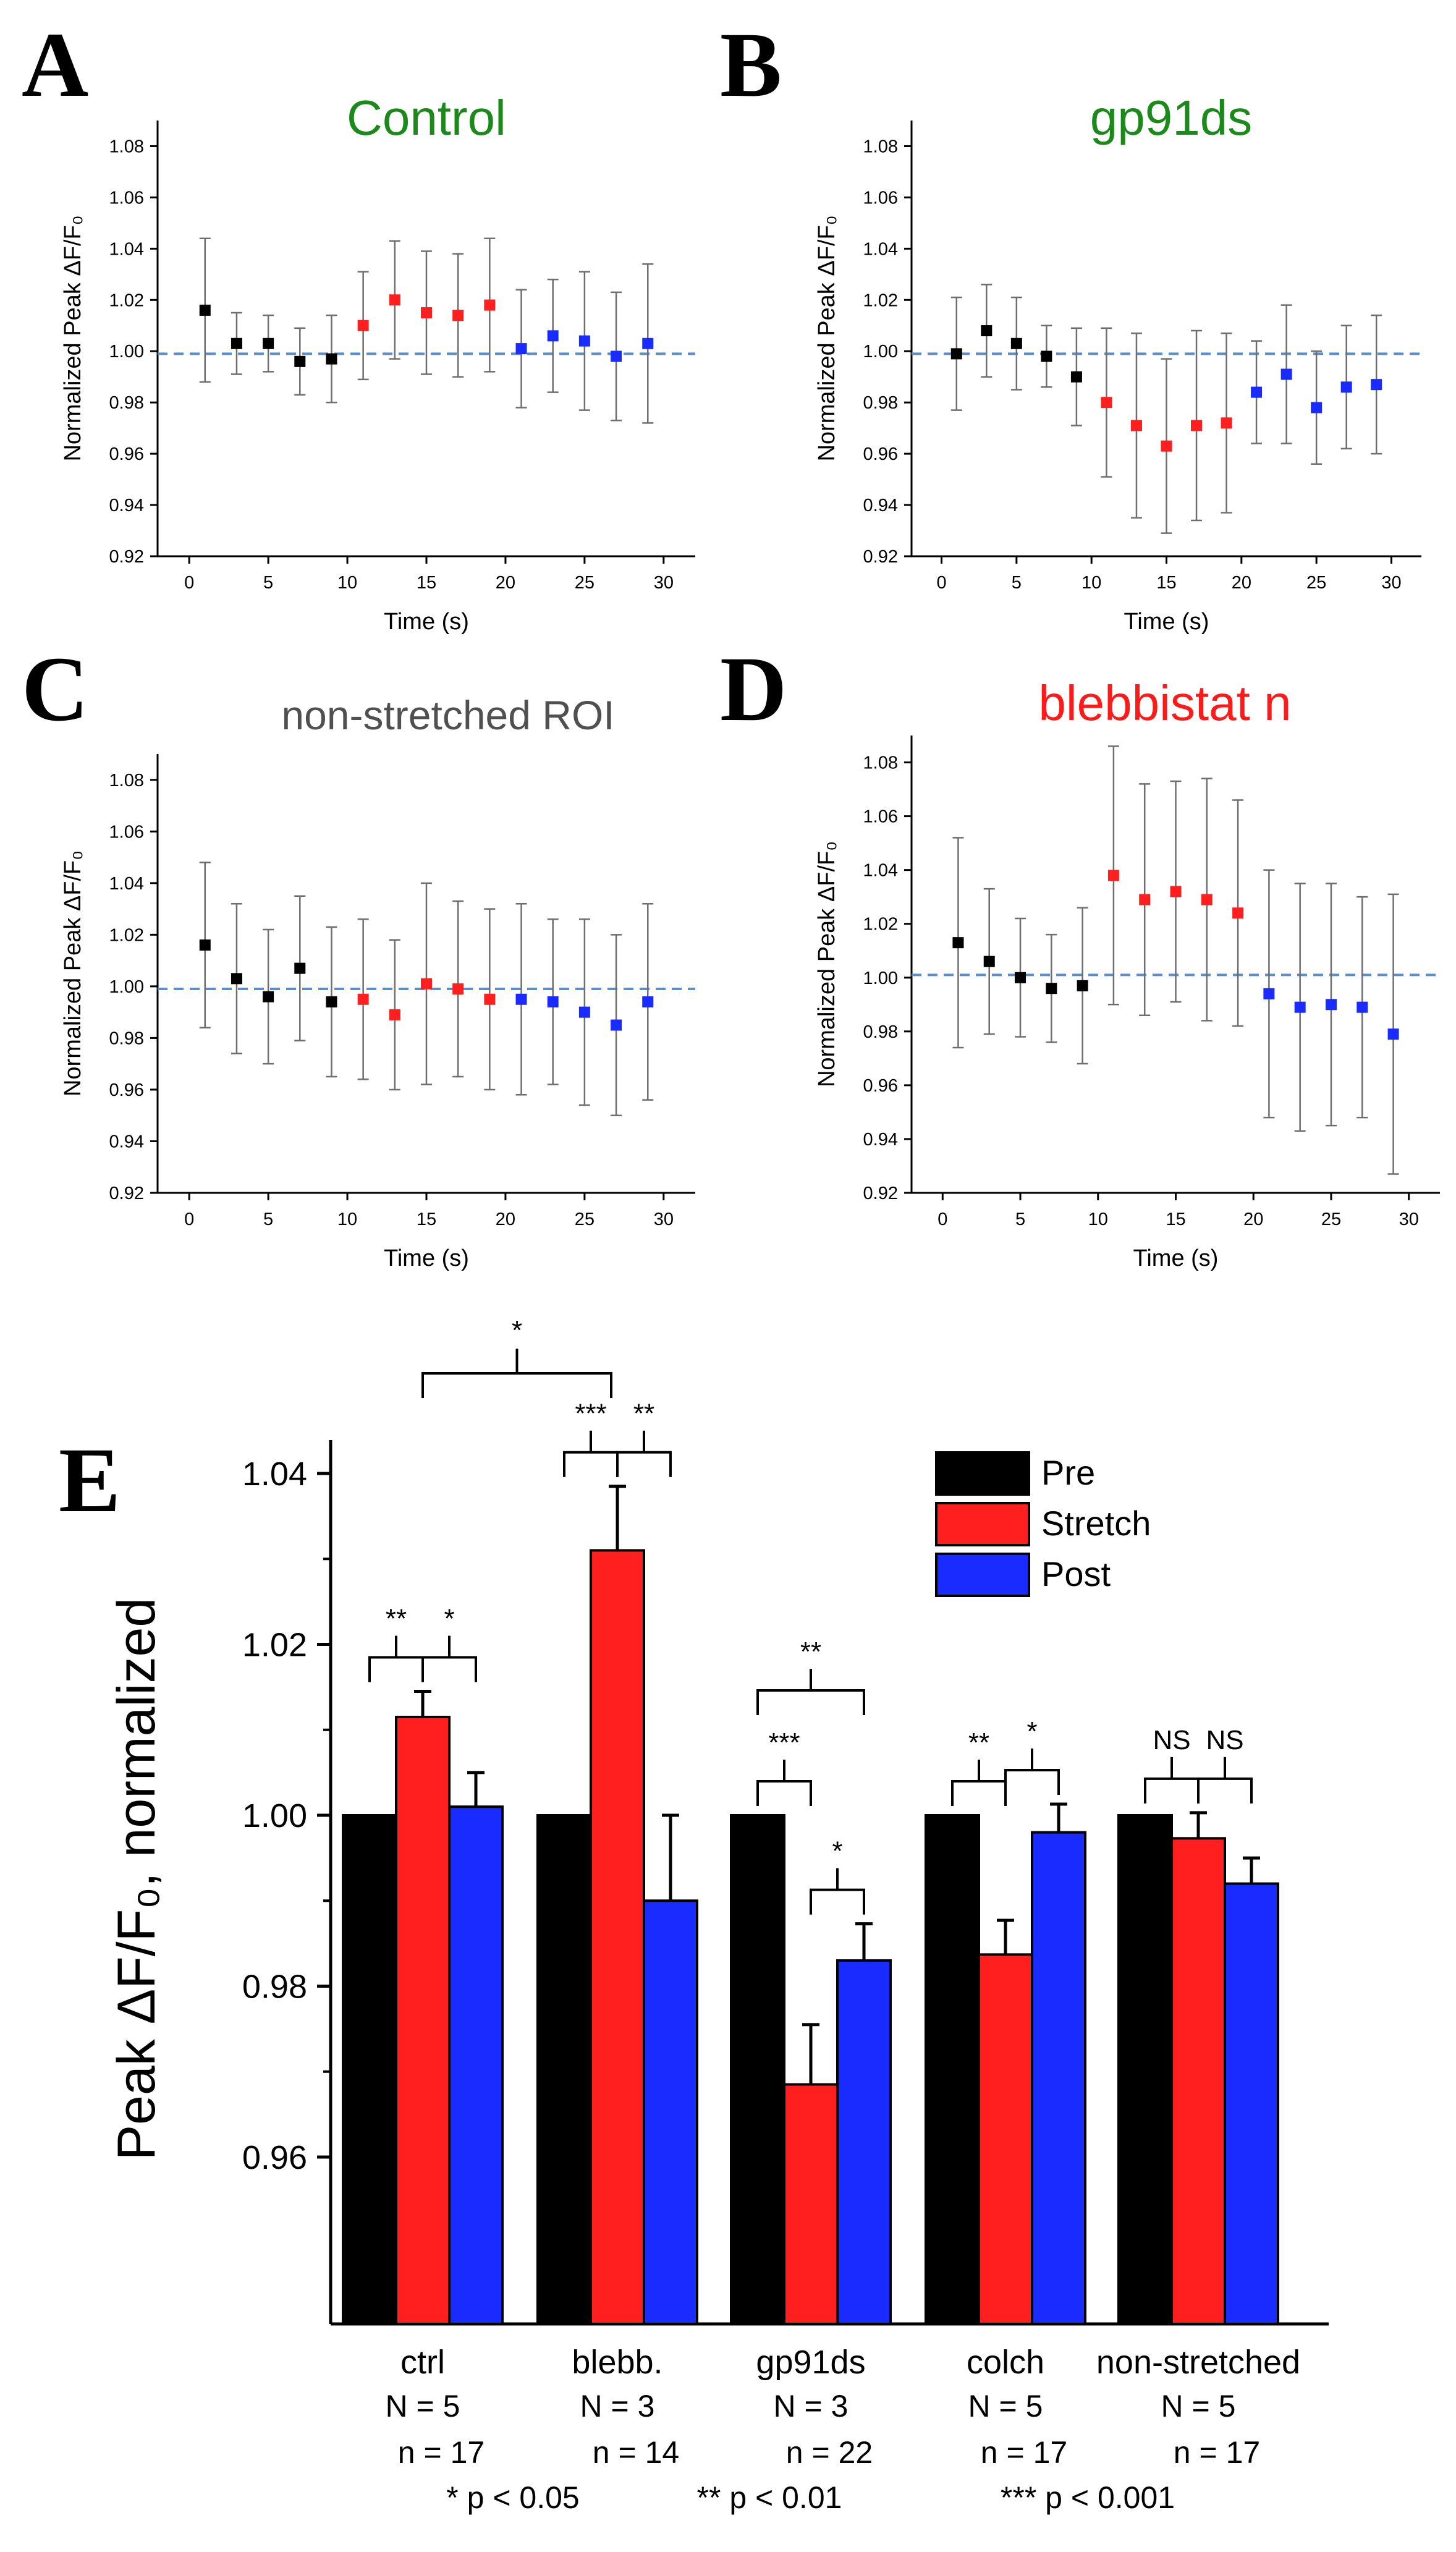 The image size is (1456, 2552). What do you see at coordinates (982, 1524) in the screenshot?
I see `legend-swatch-stretch` at bounding box center [982, 1524].